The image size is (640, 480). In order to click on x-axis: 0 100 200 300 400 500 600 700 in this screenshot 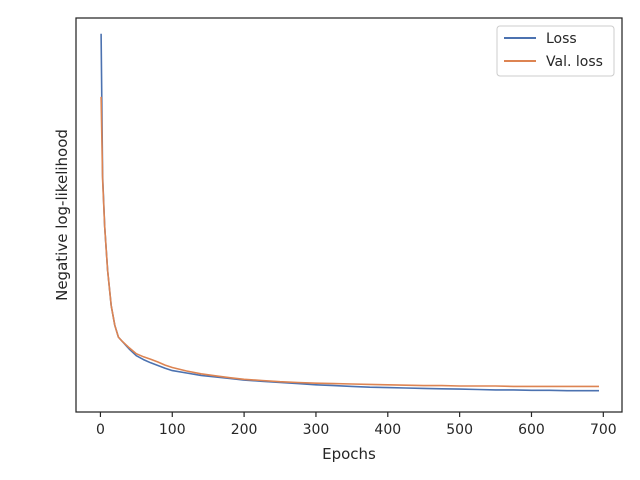, I will do `click(356, 425)`.